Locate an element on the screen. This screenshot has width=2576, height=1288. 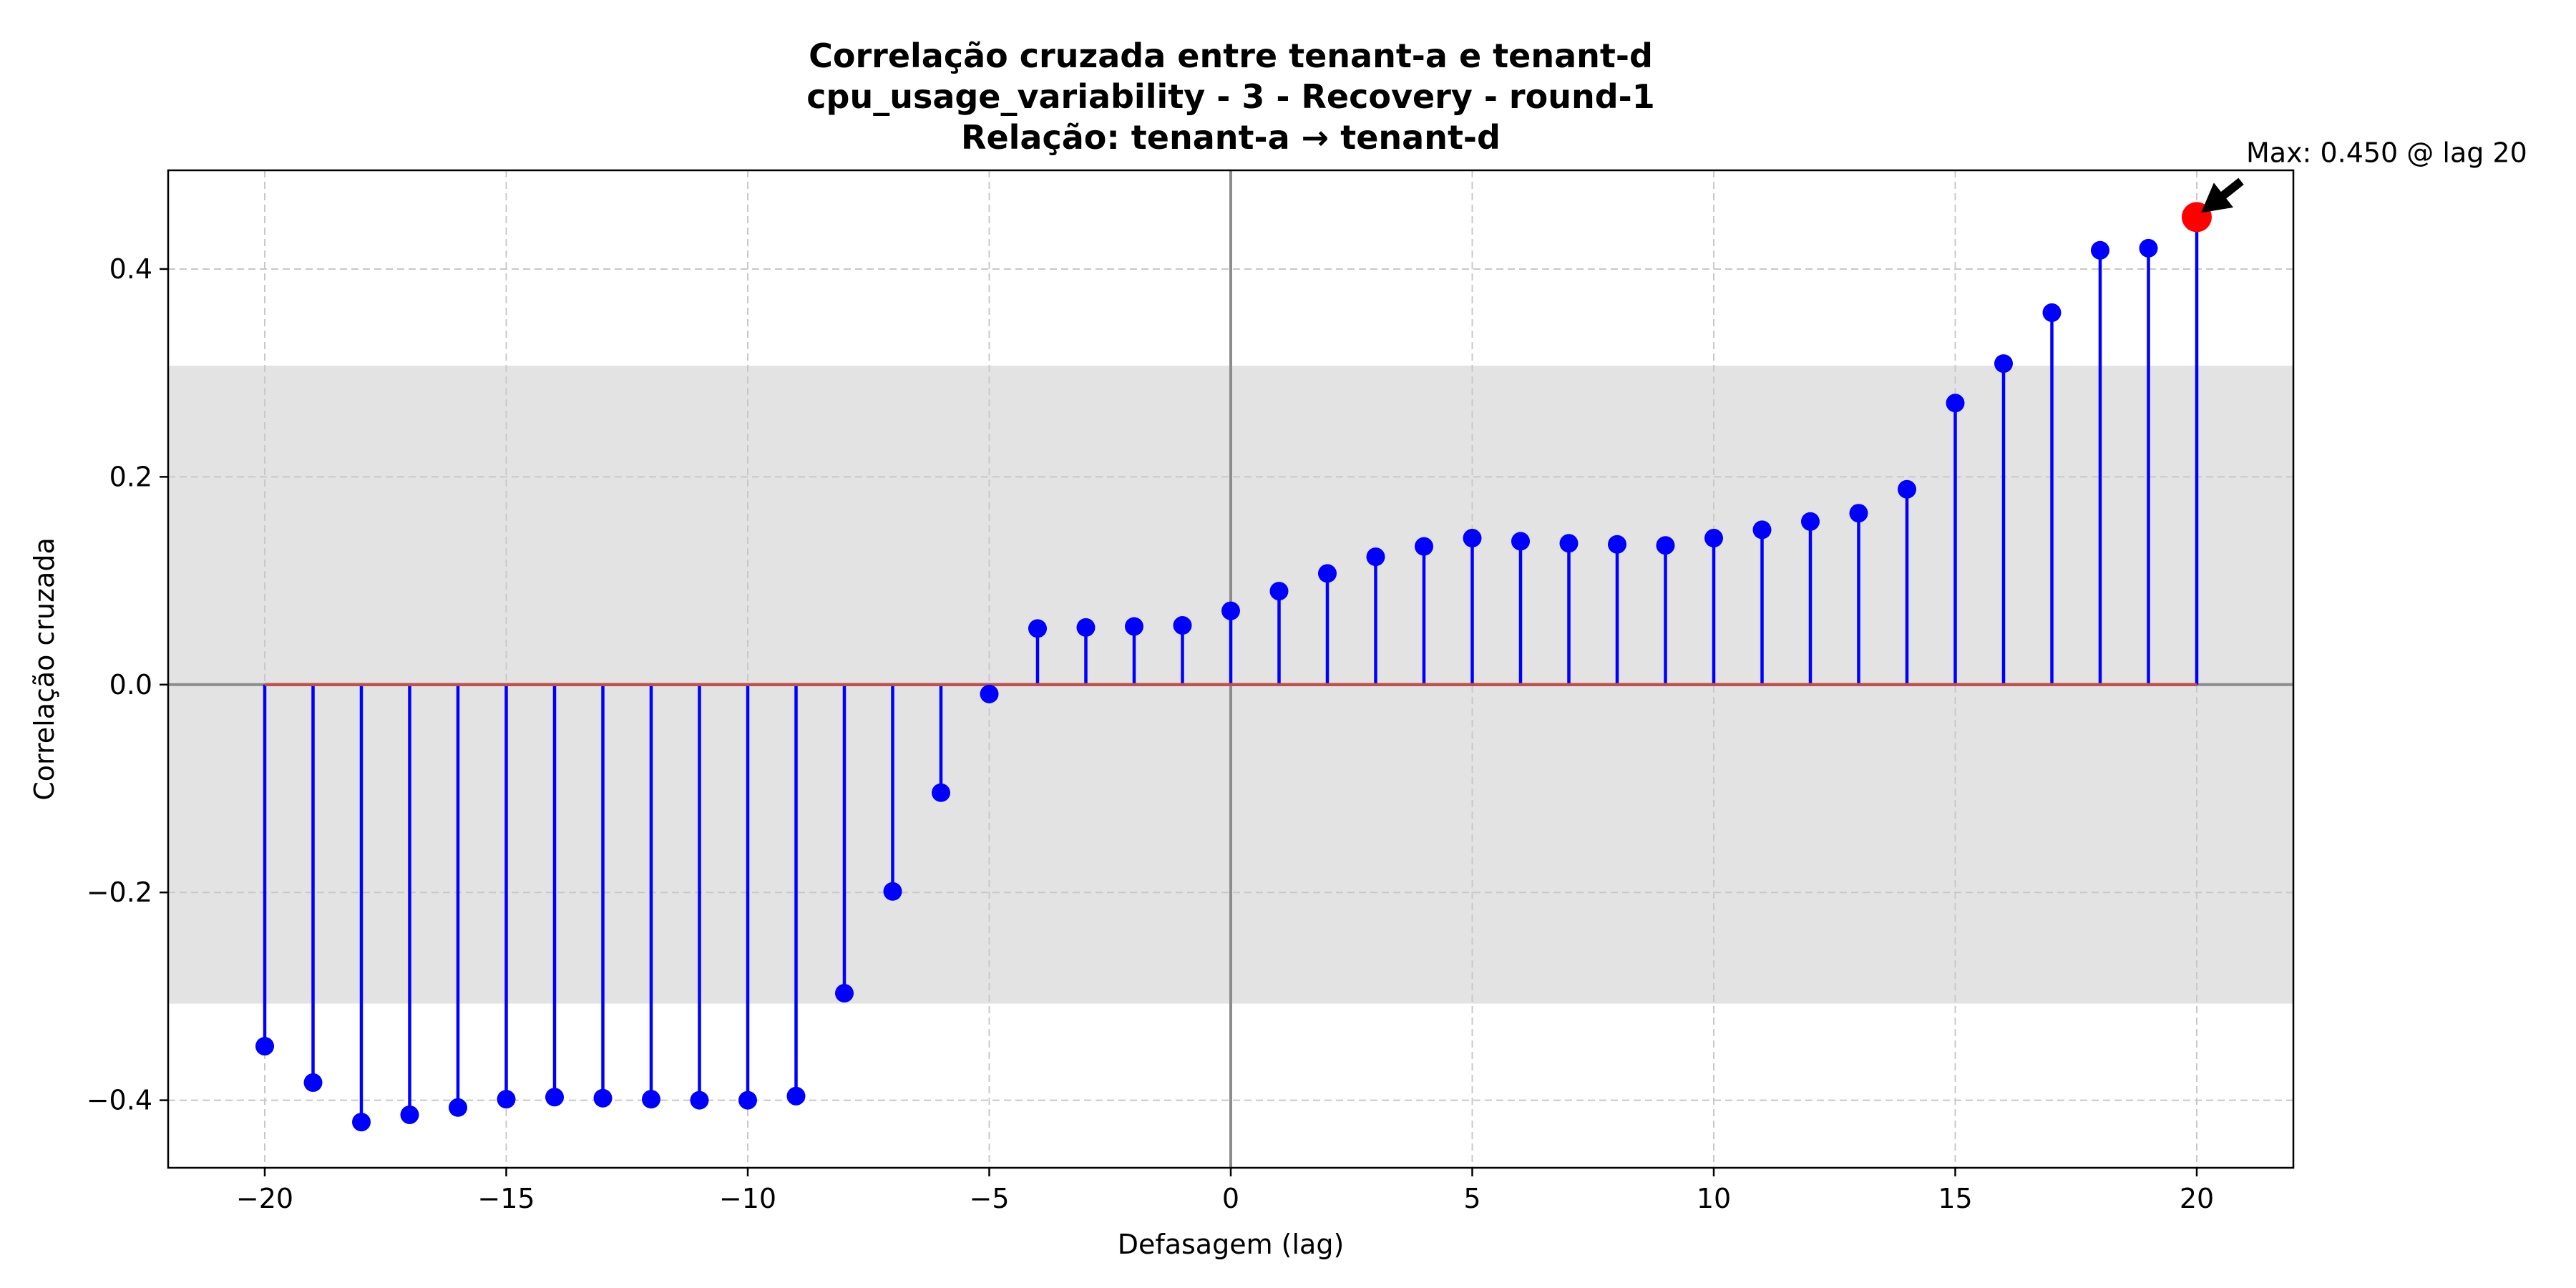
y-axis-label: Correlação cruzada is located at coordinates (44, 669).